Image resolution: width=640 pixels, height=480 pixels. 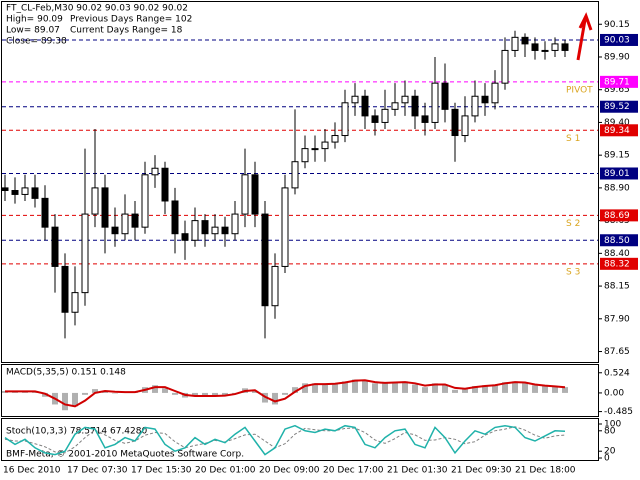 I want to click on x-tick-label: 16 Dec 2010, so click(x=32, y=471).